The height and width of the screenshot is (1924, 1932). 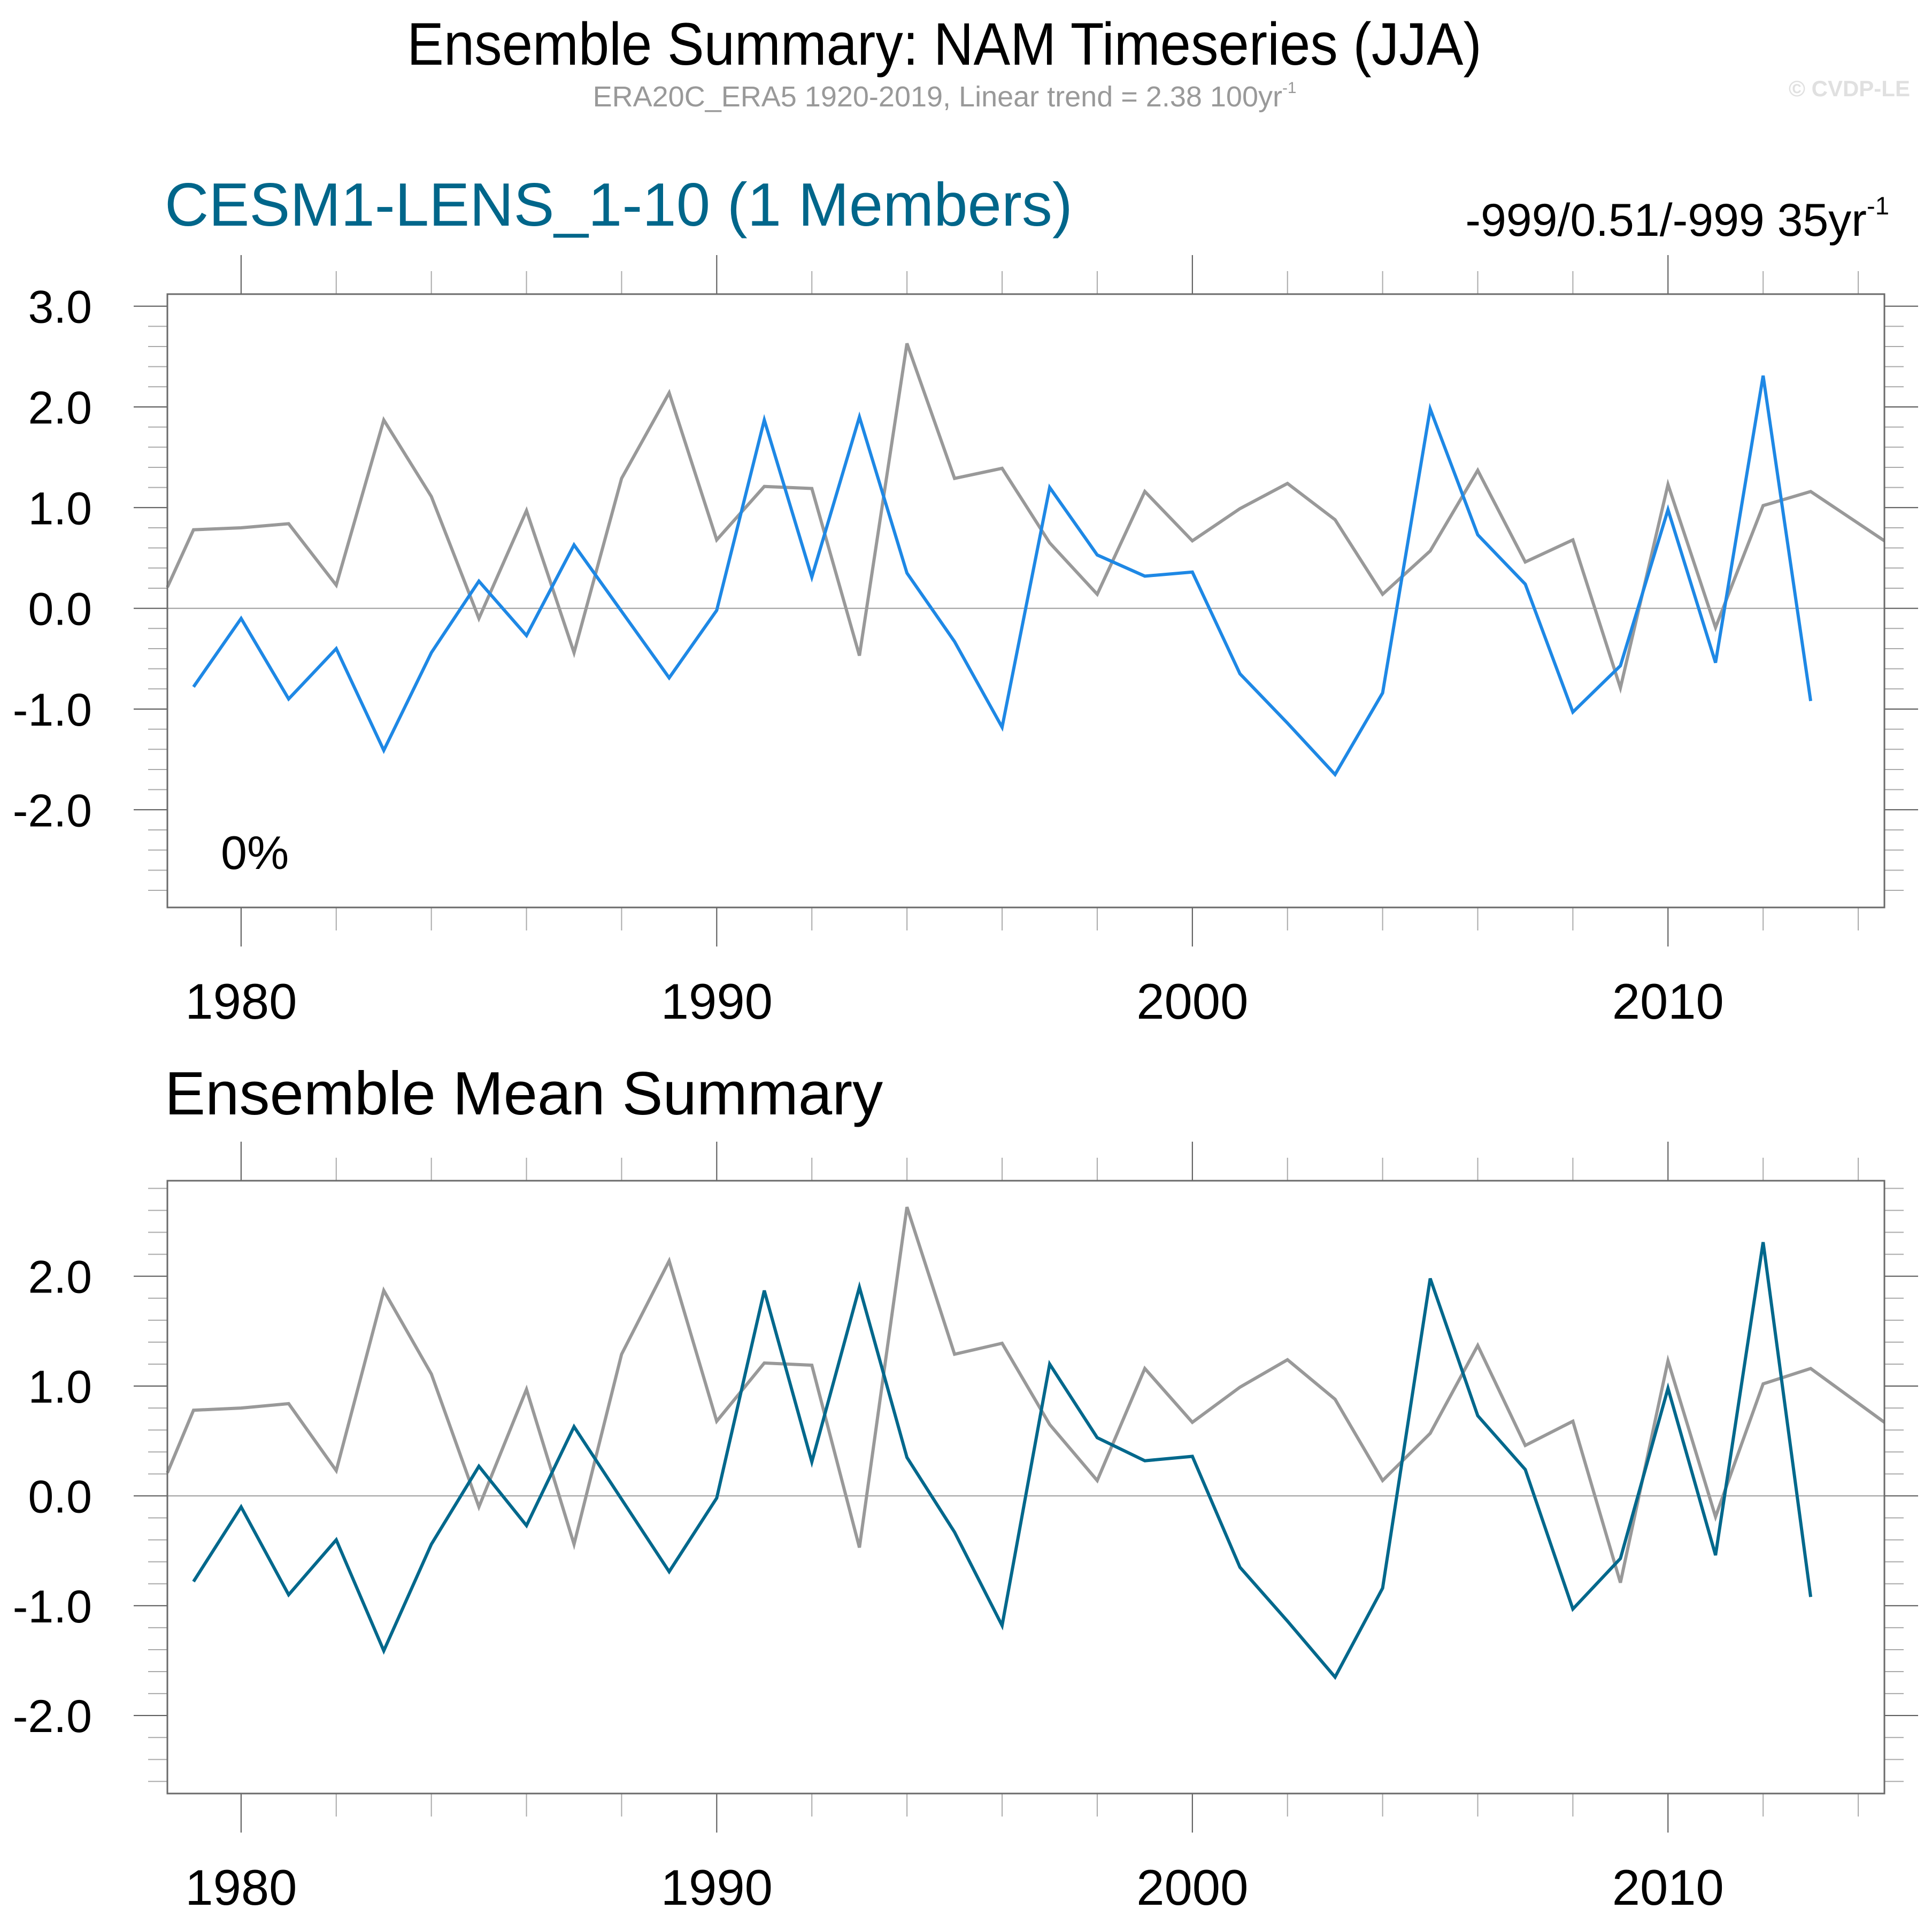 What do you see at coordinates (60, 307) in the screenshot?
I see `y-tick-label: 3.0` at bounding box center [60, 307].